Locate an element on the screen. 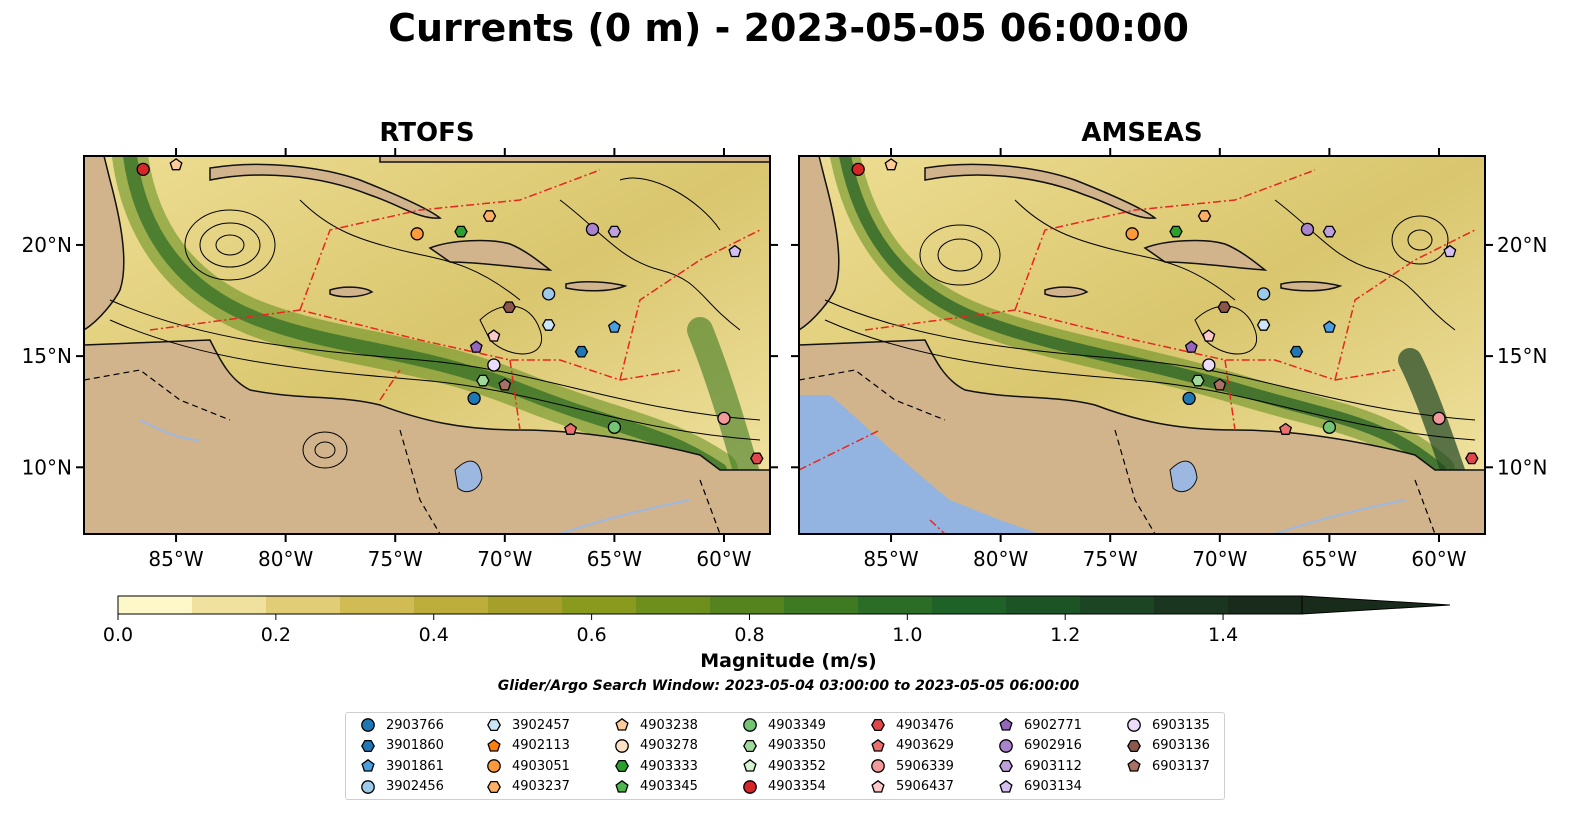 This screenshot has width=1577, height=827. legend-item-3901861: 3901861 is located at coordinates (402, 766).